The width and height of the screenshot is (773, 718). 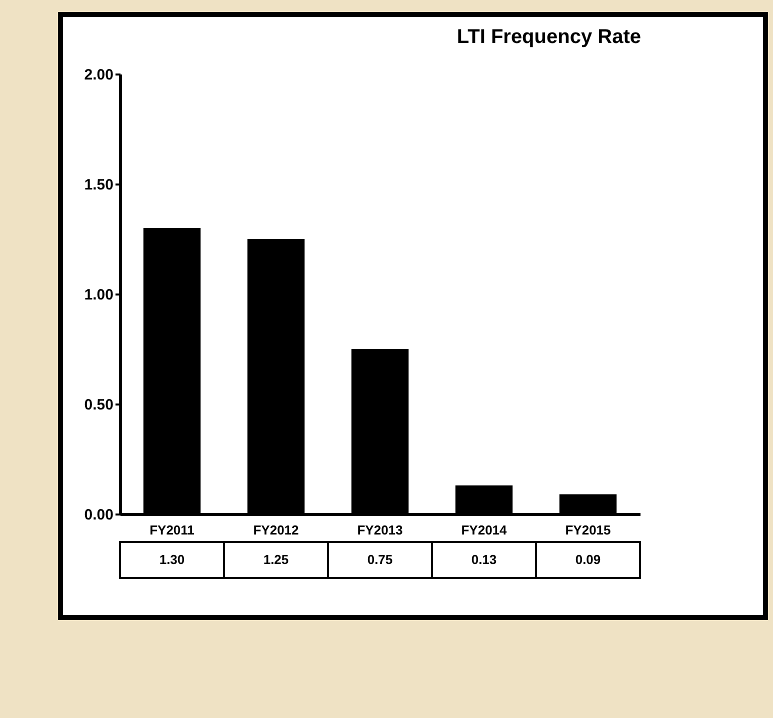 What do you see at coordinates (99, 295) in the screenshot?
I see `y-tick-label: 1.00` at bounding box center [99, 295].